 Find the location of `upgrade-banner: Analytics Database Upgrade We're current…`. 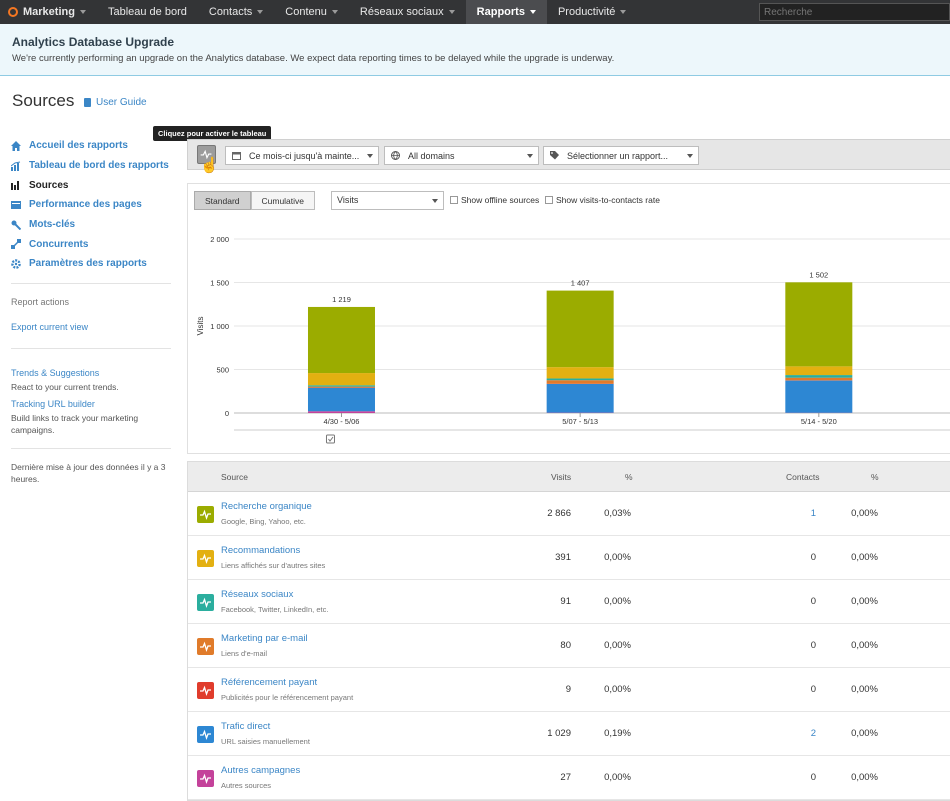

upgrade-banner: Analytics Database Upgrade We're current… is located at coordinates (475, 50).